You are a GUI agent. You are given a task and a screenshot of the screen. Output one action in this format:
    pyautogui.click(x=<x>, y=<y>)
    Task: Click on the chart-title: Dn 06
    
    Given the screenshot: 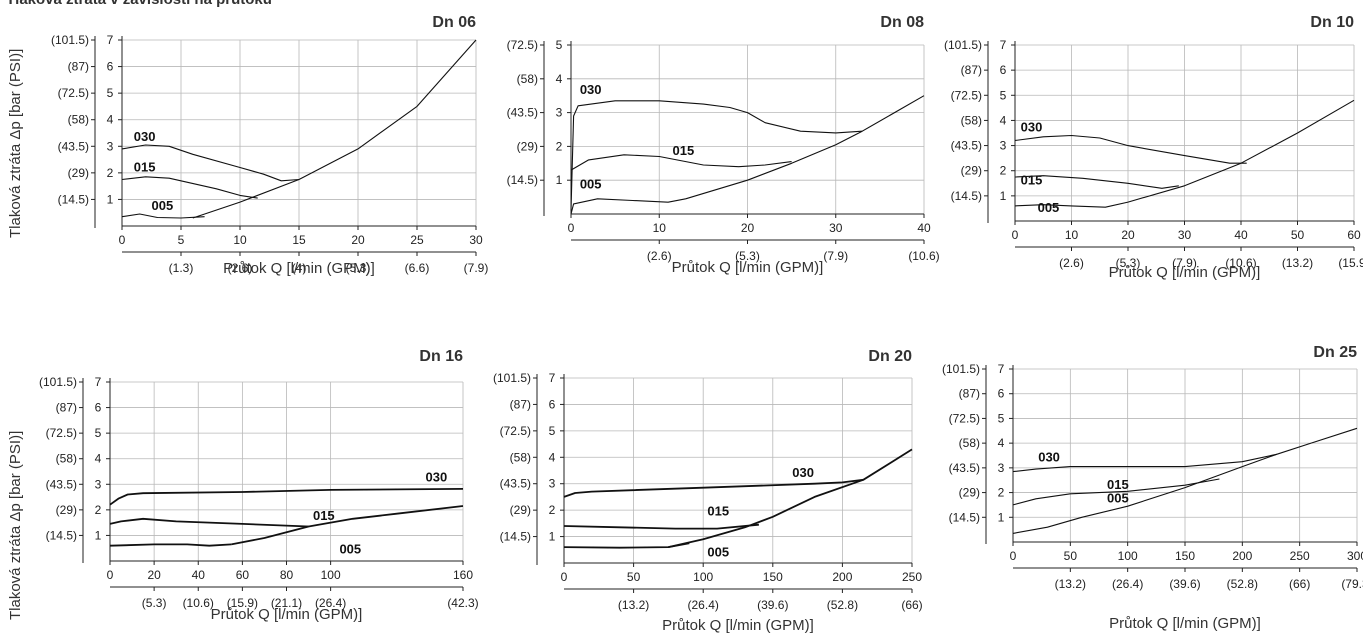 What is the action you would take?
    pyautogui.click(x=454, y=22)
    